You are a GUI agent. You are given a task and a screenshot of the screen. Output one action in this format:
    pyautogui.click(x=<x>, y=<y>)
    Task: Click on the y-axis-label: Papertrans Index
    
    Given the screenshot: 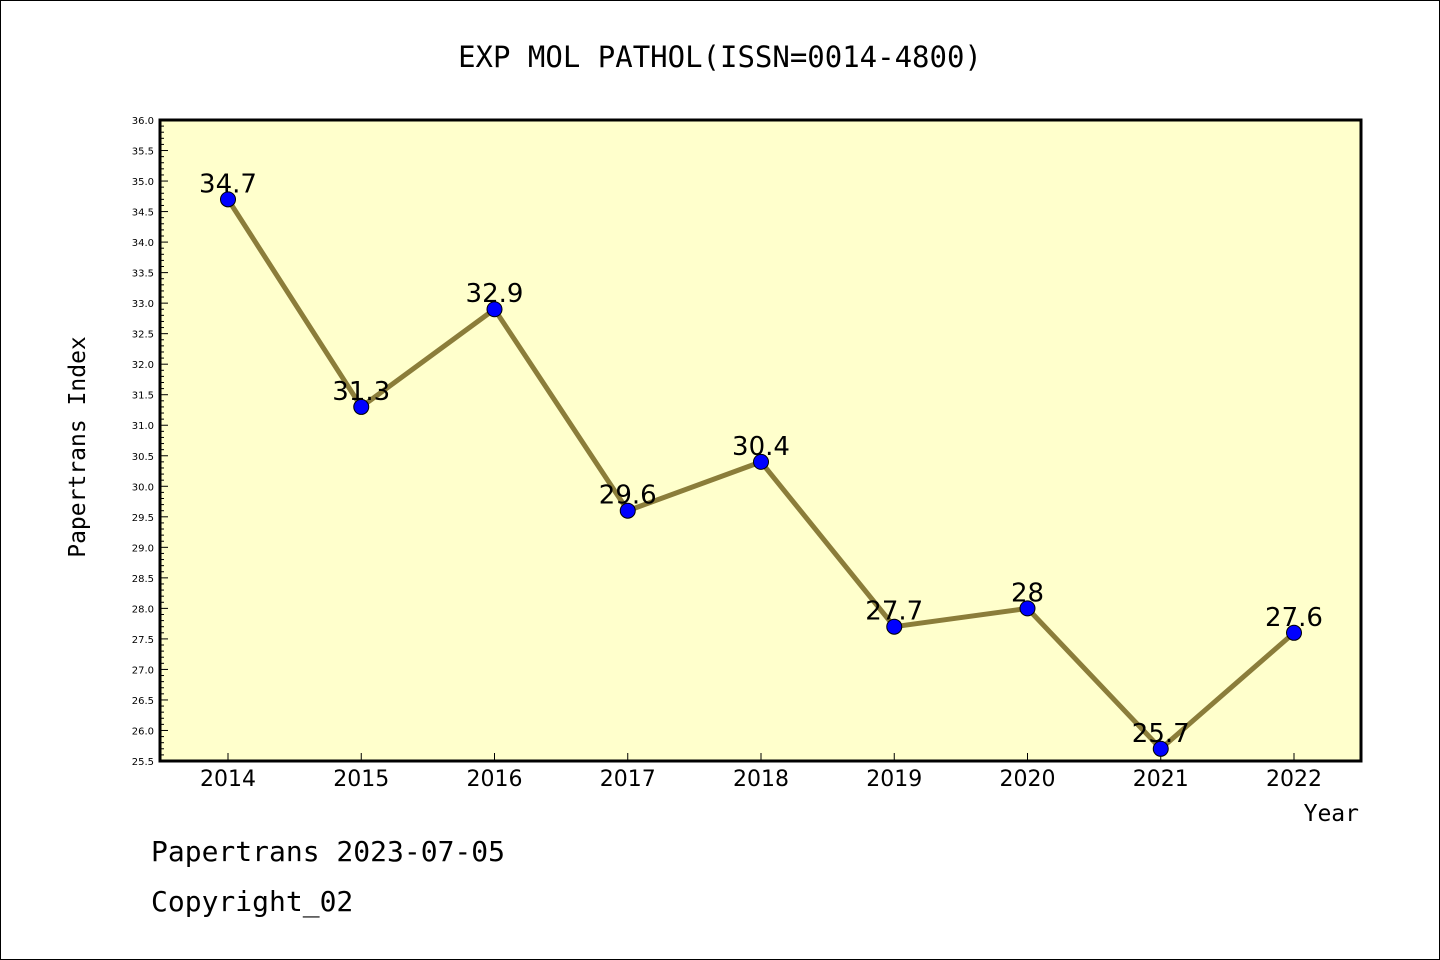 What is the action you would take?
    pyautogui.click(x=78, y=447)
    